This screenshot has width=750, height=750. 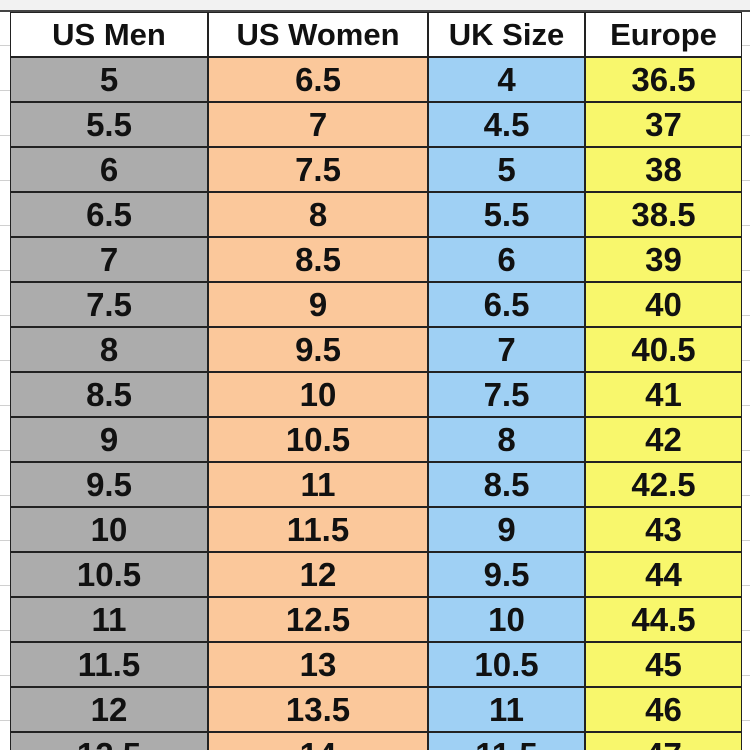 What do you see at coordinates (663, 741) in the screenshot?
I see `size-cell: 47` at bounding box center [663, 741].